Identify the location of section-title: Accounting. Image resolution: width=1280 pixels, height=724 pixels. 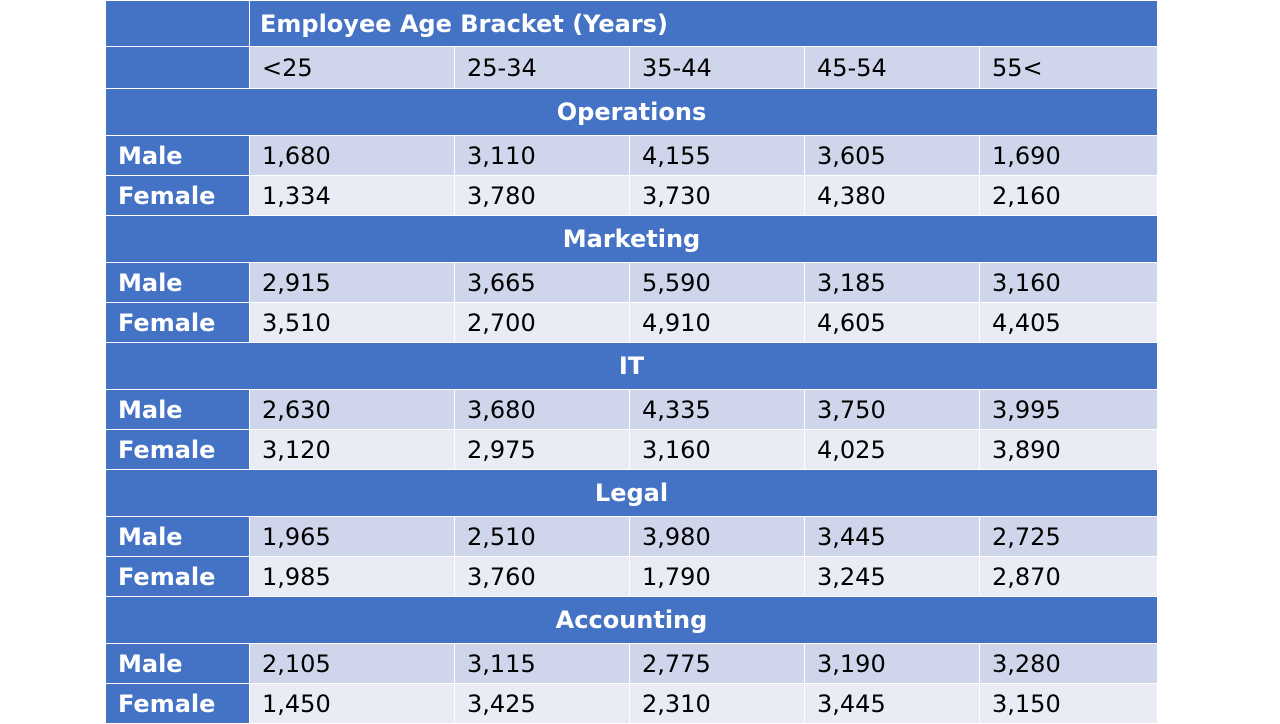
(631, 620).